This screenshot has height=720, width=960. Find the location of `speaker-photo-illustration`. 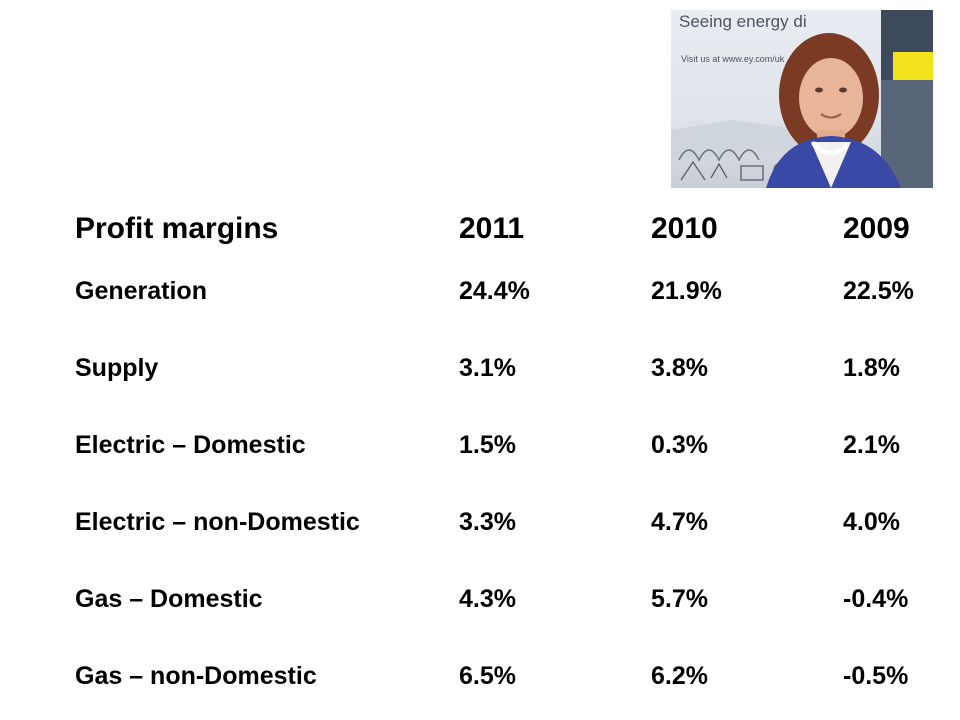

speaker-photo-illustration is located at coordinates (802, 99).